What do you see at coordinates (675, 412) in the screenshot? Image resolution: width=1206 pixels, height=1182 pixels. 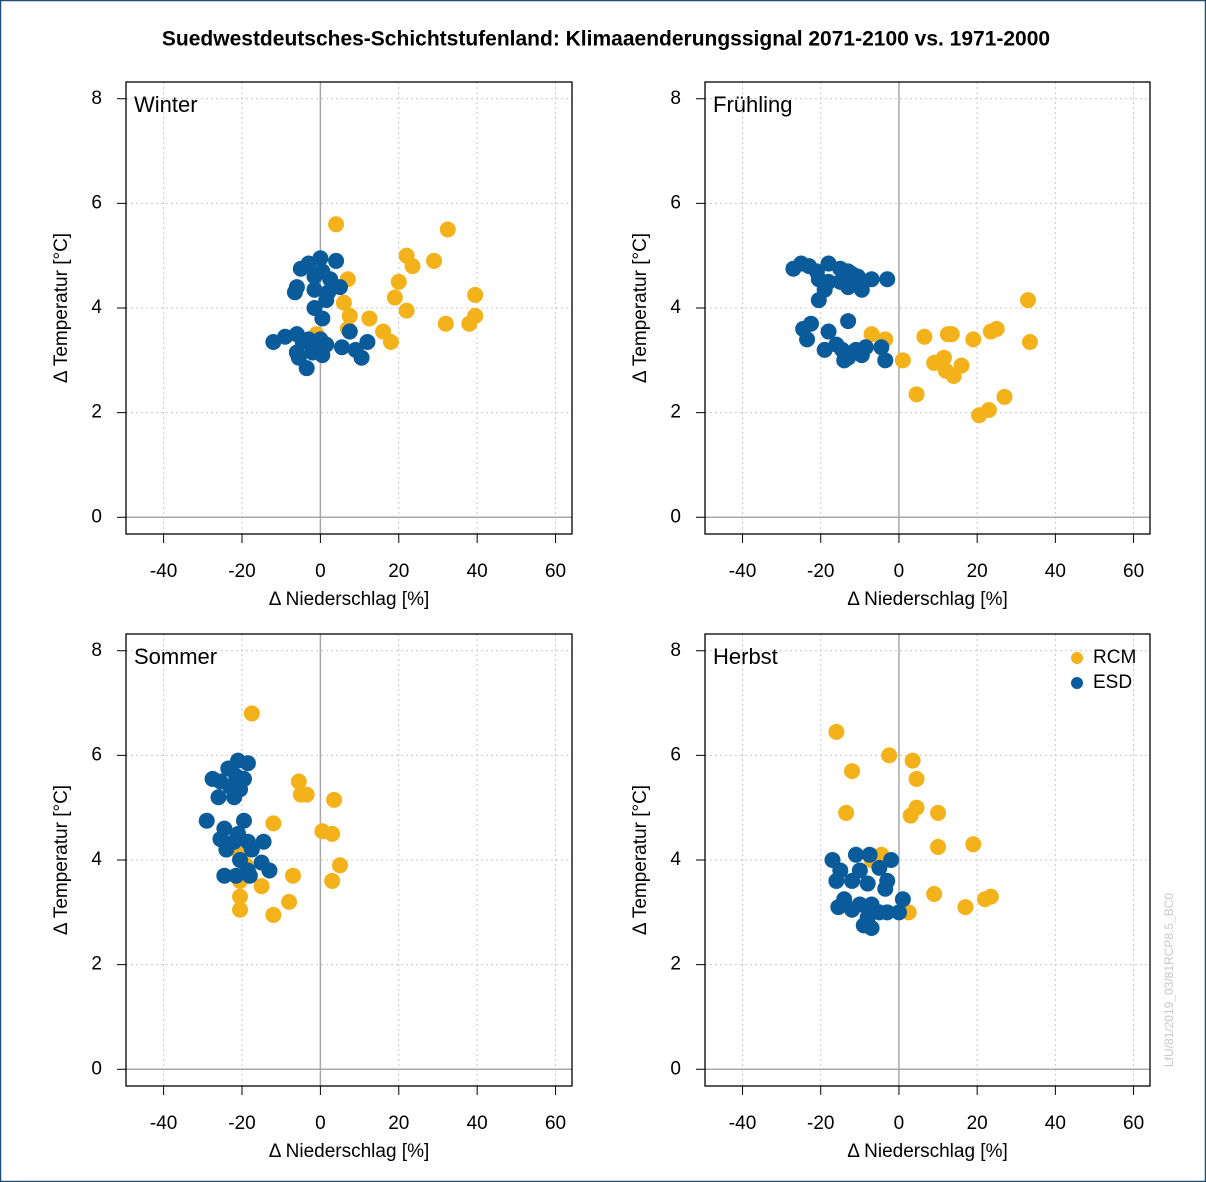 I see `y-tick-label: 2` at bounding box center [675, 412].